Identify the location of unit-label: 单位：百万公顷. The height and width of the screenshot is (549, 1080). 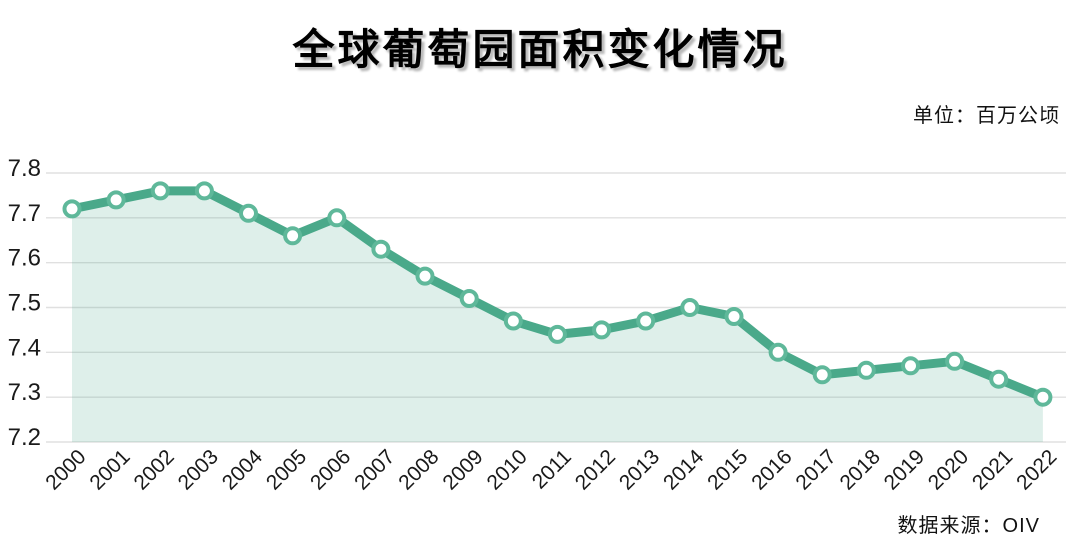
(986, 116).